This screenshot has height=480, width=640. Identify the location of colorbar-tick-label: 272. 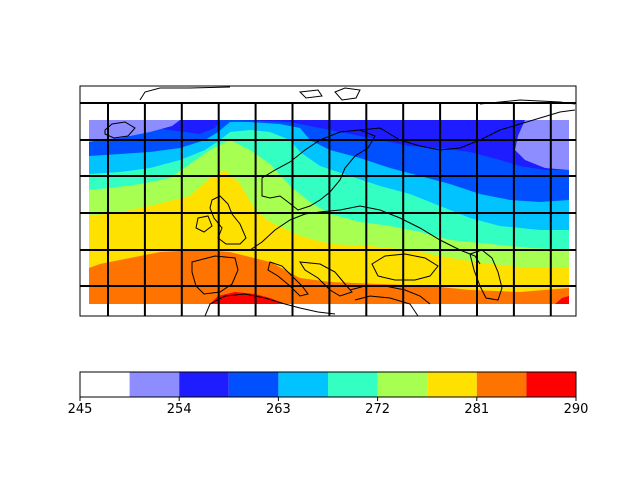
(378, 409).